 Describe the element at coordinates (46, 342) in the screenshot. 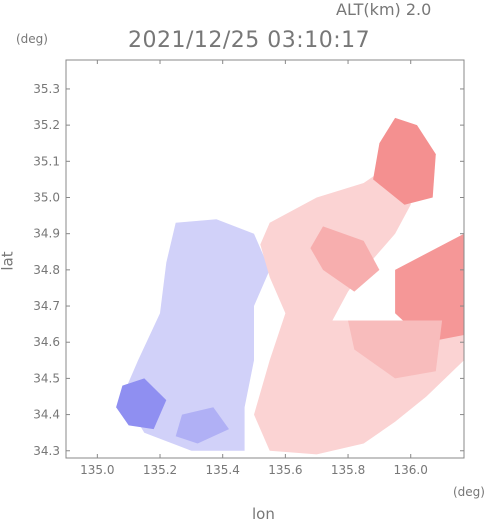

I see `y-tick-label: 34.6` at that location.